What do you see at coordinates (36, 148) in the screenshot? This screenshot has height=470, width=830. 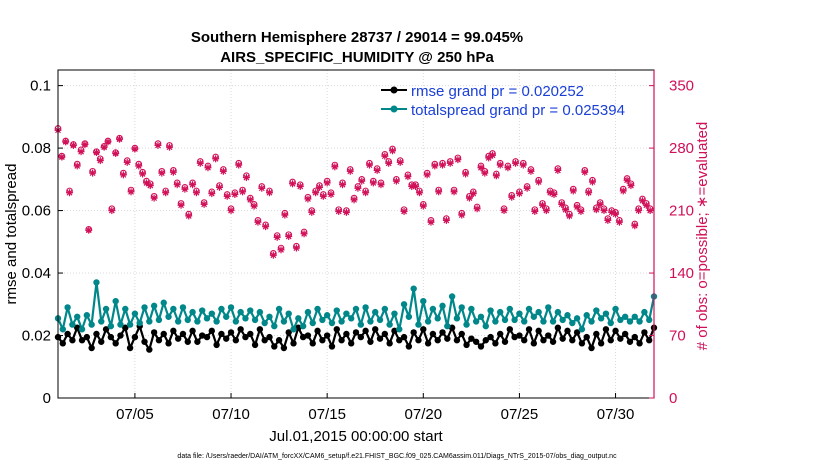 I see `y-tick-label: 0.08` at bounding box center [36, 148].